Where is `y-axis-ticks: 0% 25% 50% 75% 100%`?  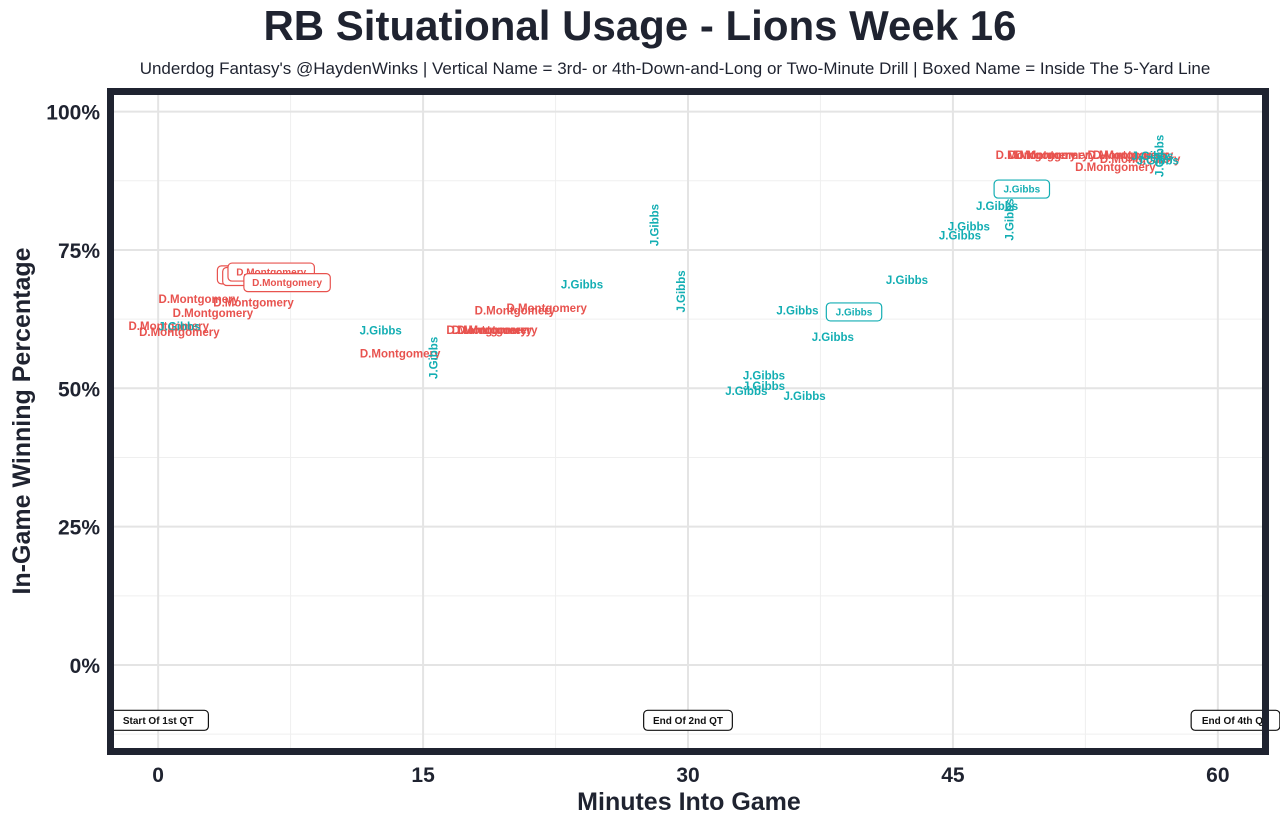 y-axis-ticks: 0% 25% 50% 75% 100% is located at coordinates (73, 390).